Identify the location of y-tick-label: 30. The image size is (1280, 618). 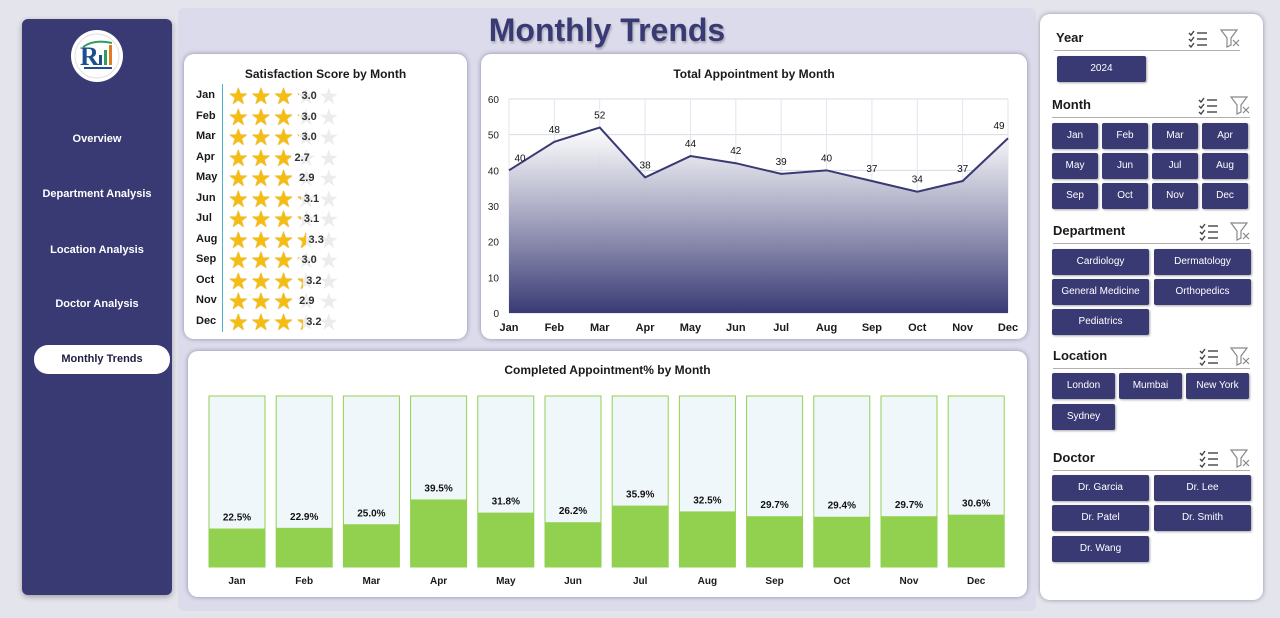
(494, 207).